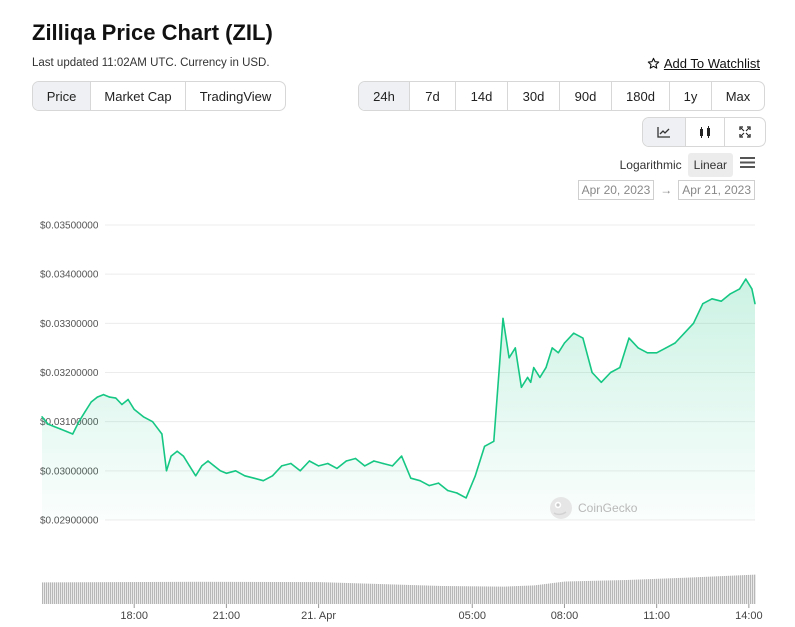  What do you see at coordinates (534, 96) in the screenshot?
I see `range-30d: 30d` at bounding box center [534, 96].